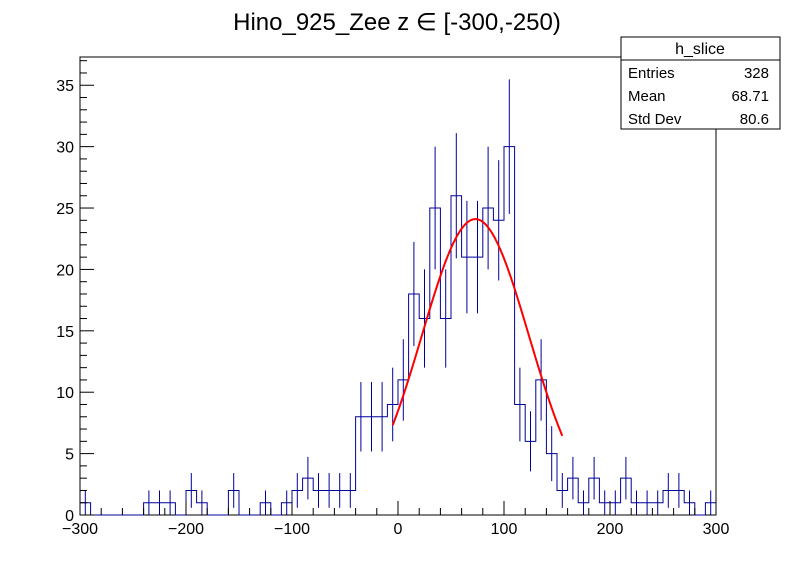 The width and height of the screenshot is (796, 572). I want to click on stats-mean-label: Mean, so click(647, 96).